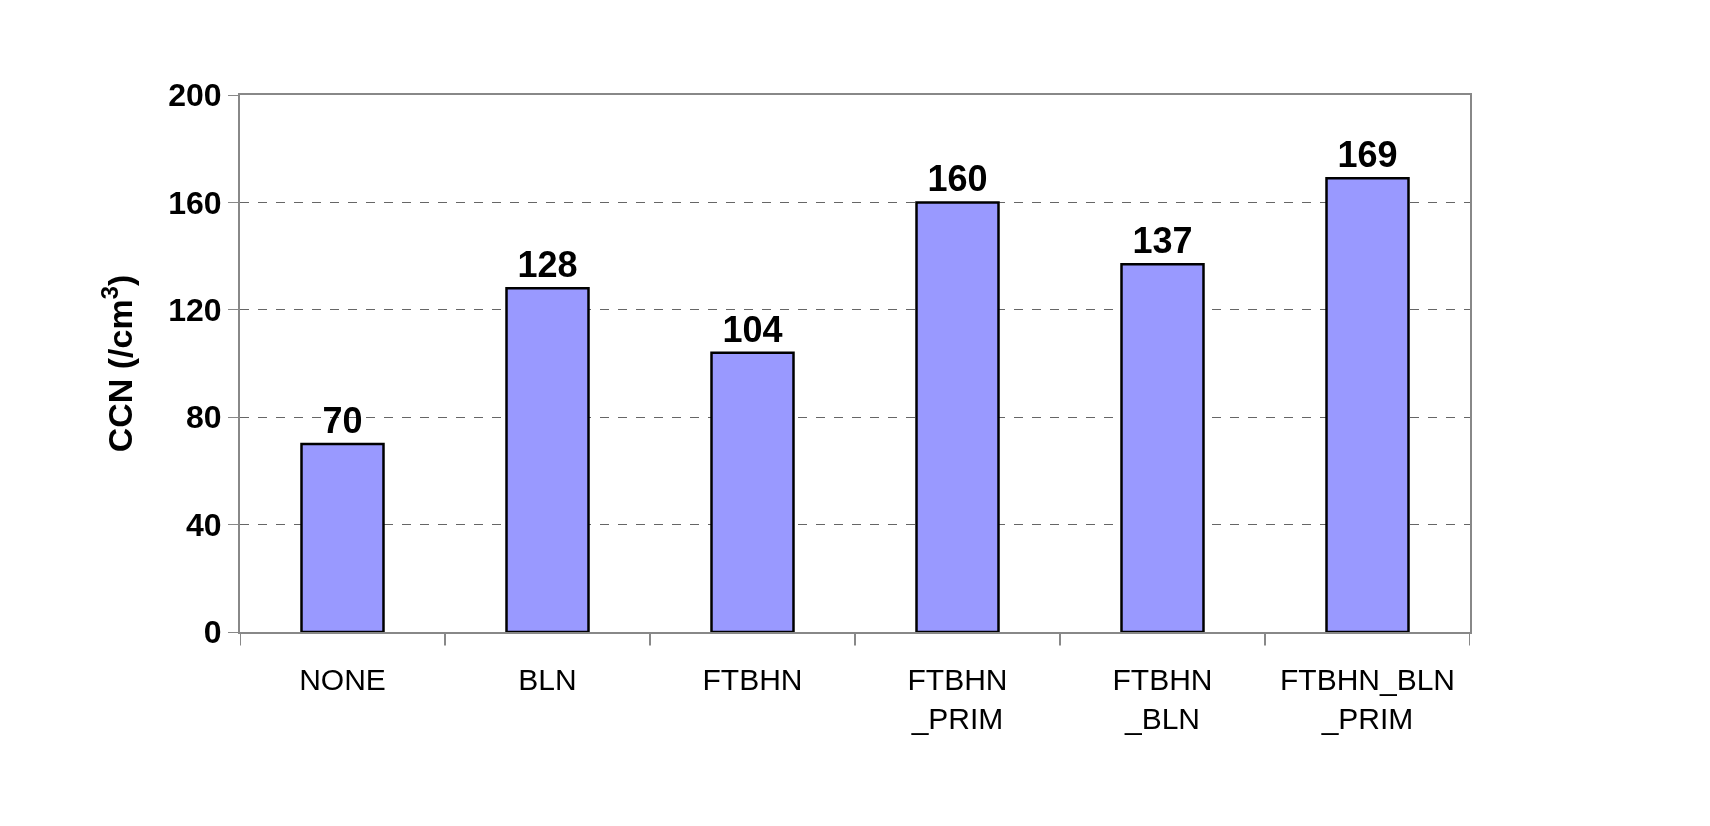 This screenshot has height=826, width=1710. I want to click on x-tick-label: FTBHN_BLN _PRIM, so click(1367, 699).